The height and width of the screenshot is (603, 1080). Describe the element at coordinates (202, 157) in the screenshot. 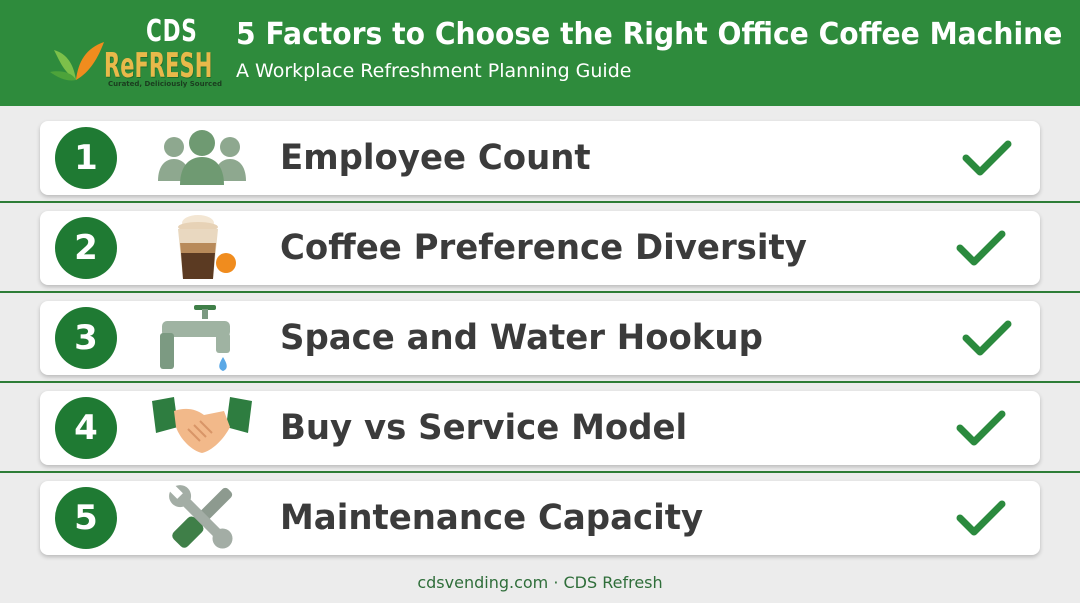

I see `people-group-icon` at that location.